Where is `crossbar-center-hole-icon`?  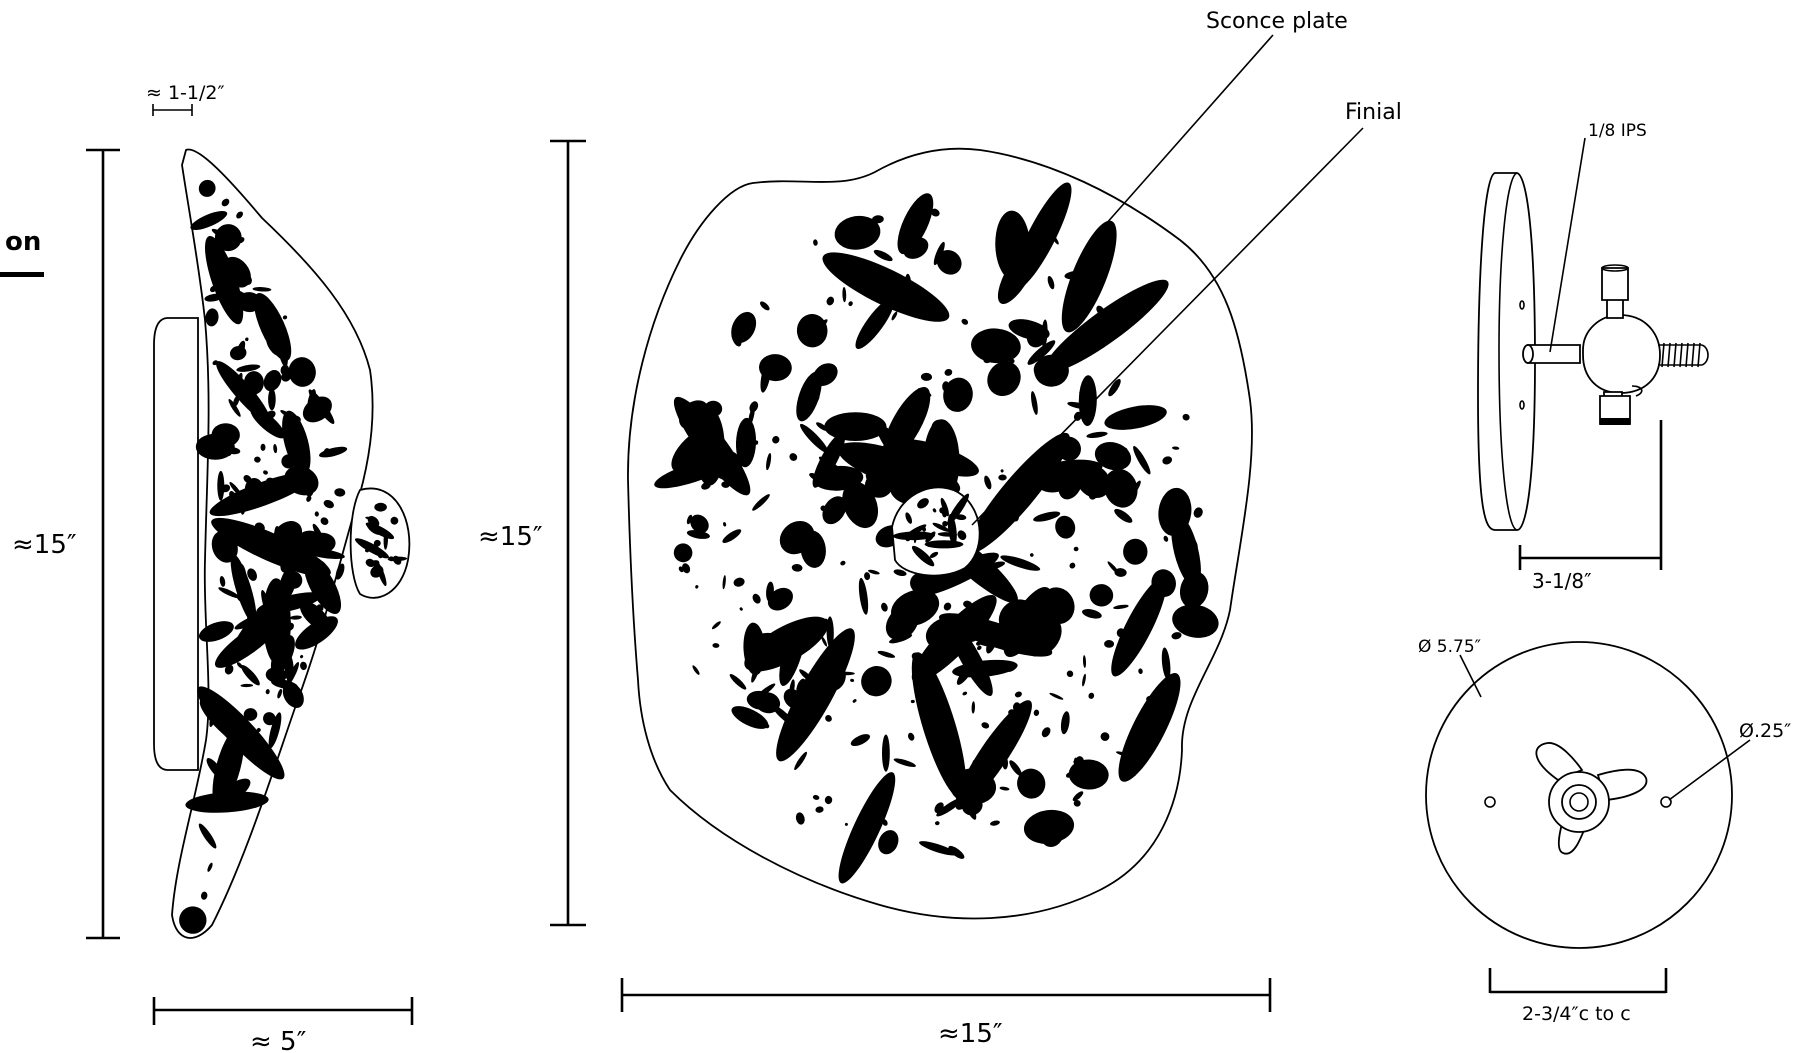 crossbar-center-hole-icon is located at coordinates (1579, 802).